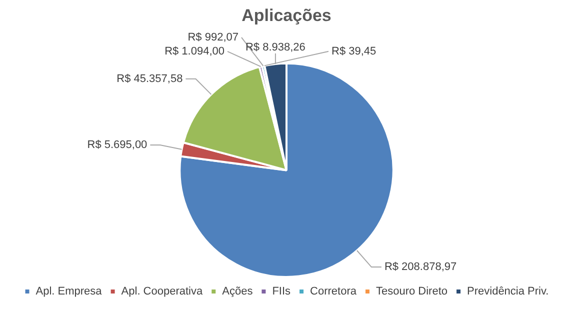  Describe the element at coordinates (149, 78) in the screenshot. I see `data-label: R$ 45.357,58` at that location.